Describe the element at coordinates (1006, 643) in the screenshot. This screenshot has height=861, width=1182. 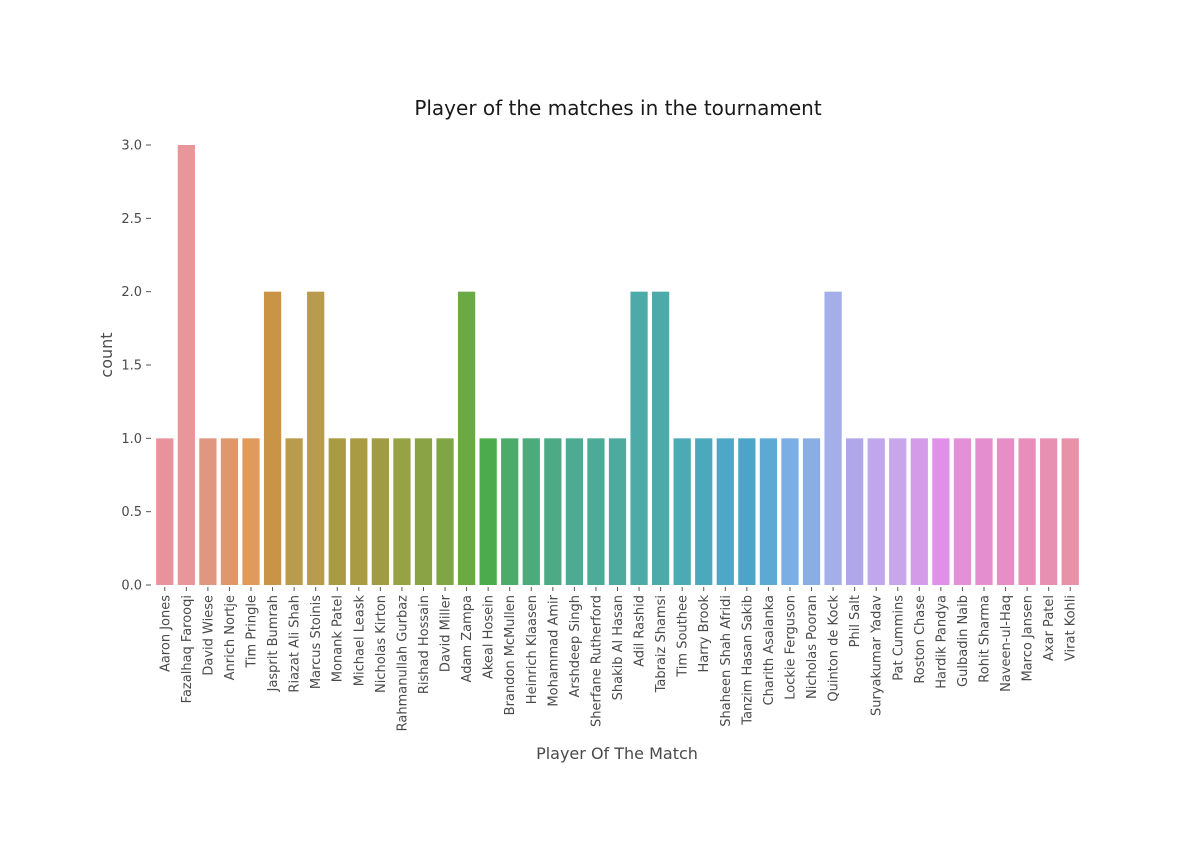
I see `x-tick-label: Naveen-ul-Haq` at that location.